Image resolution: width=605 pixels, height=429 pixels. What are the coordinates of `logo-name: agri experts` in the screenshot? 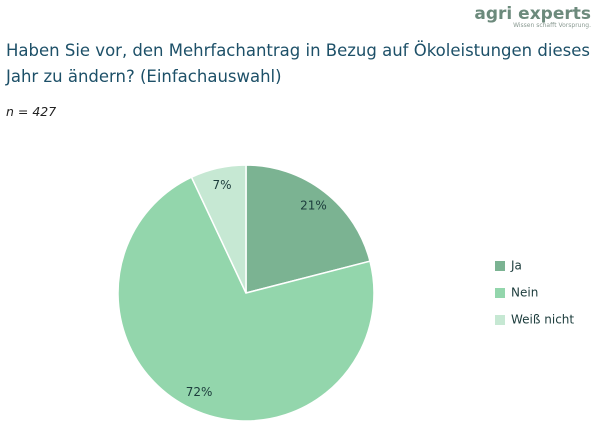 It's located at (532, 14).